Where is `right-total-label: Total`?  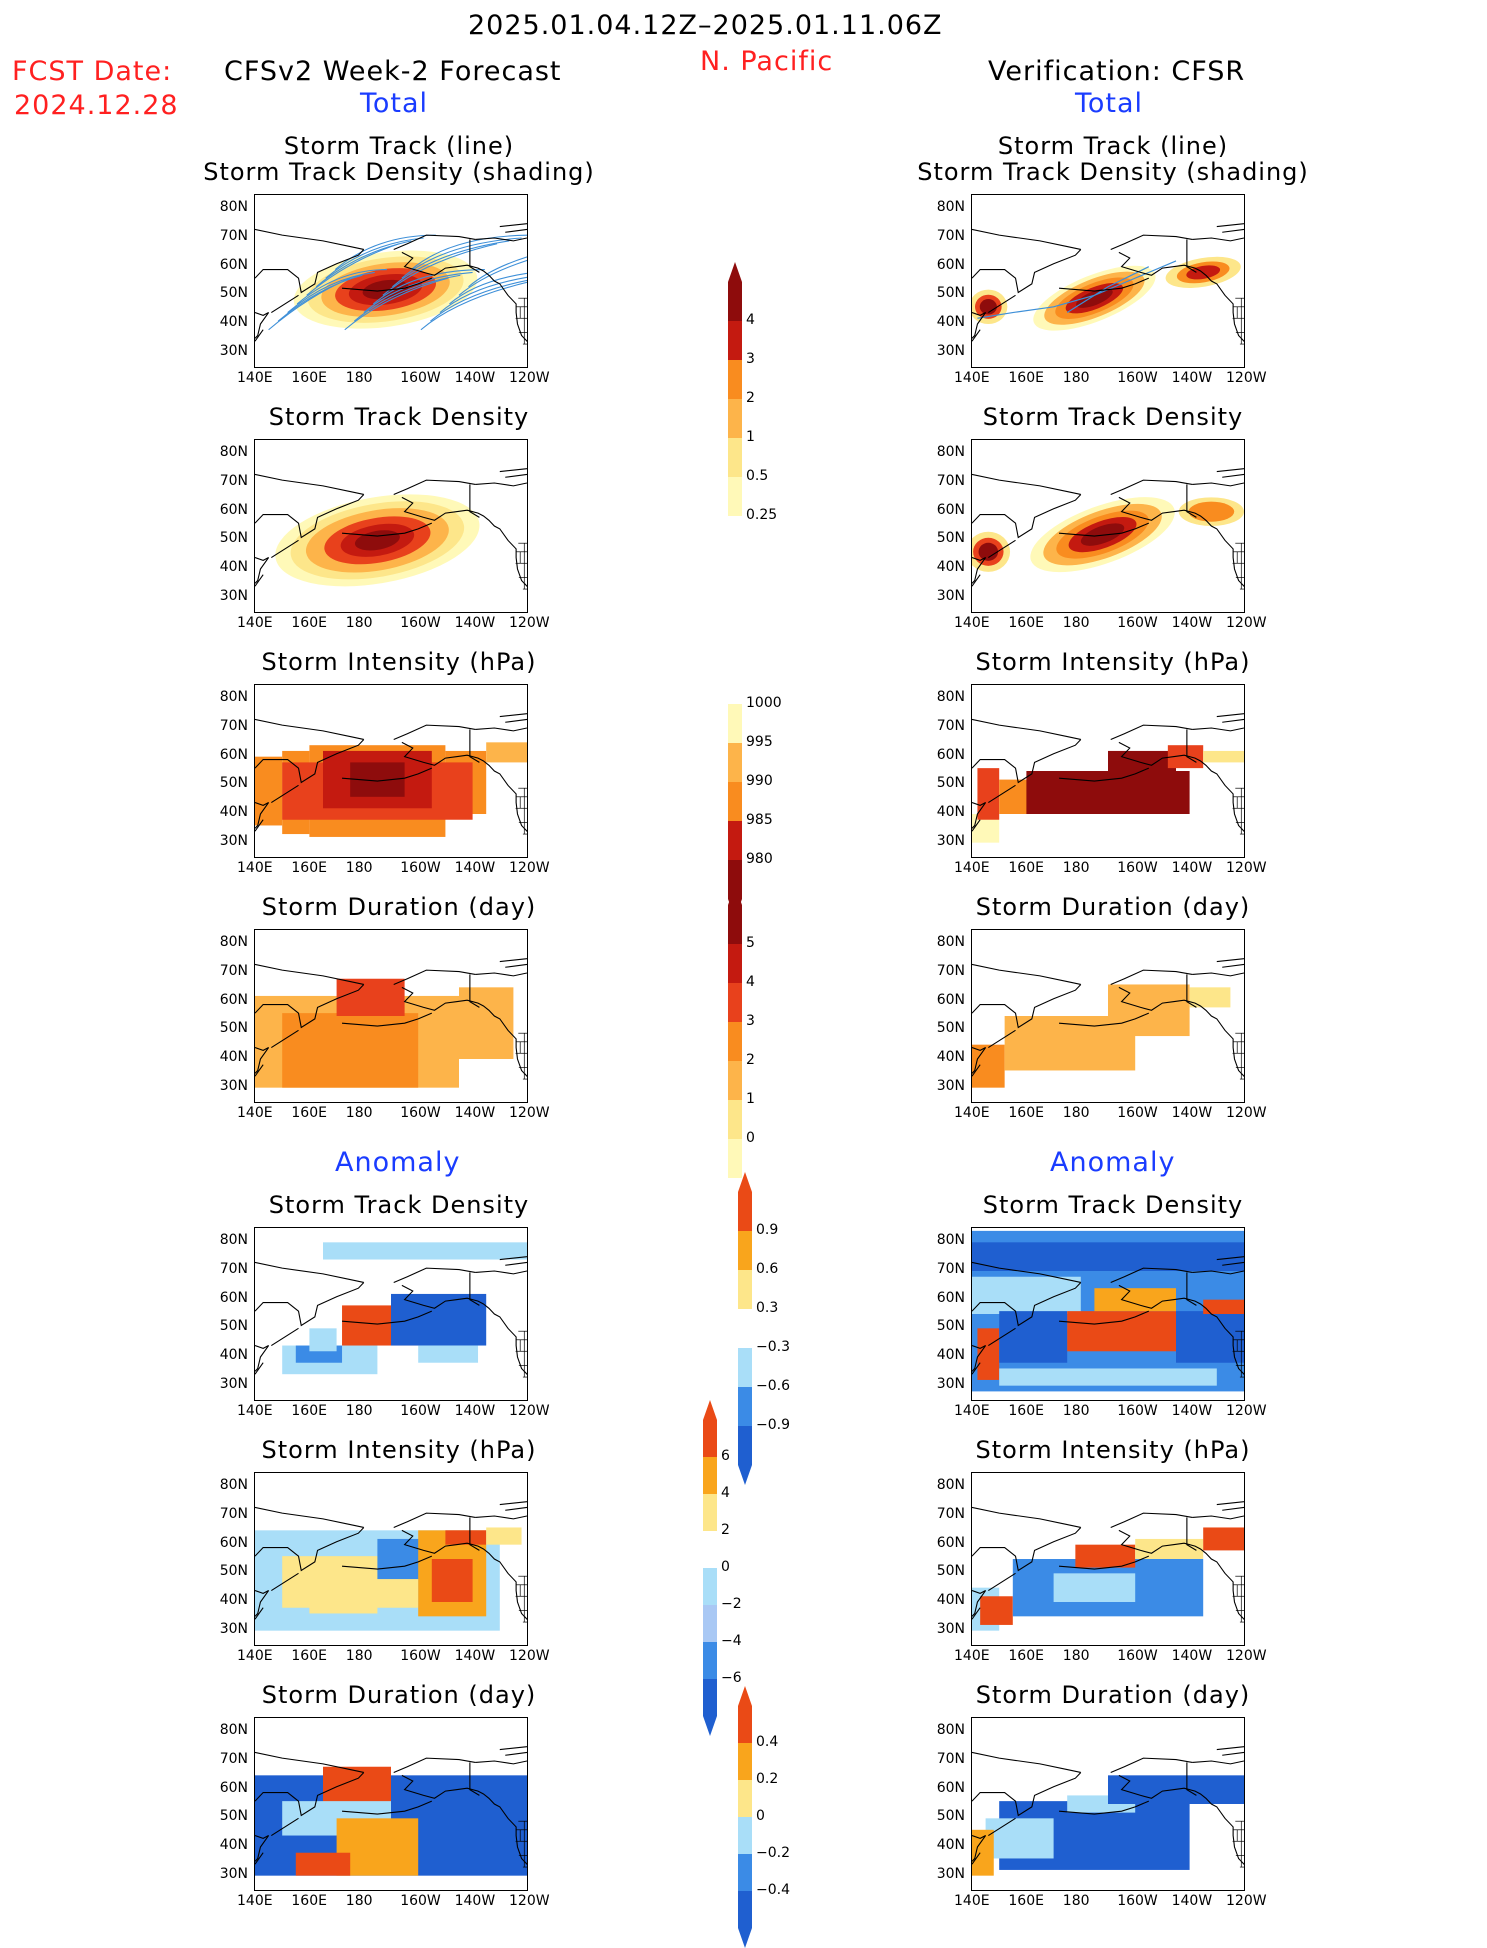 right-total-label: Total is located at coordinates (1109, 103).